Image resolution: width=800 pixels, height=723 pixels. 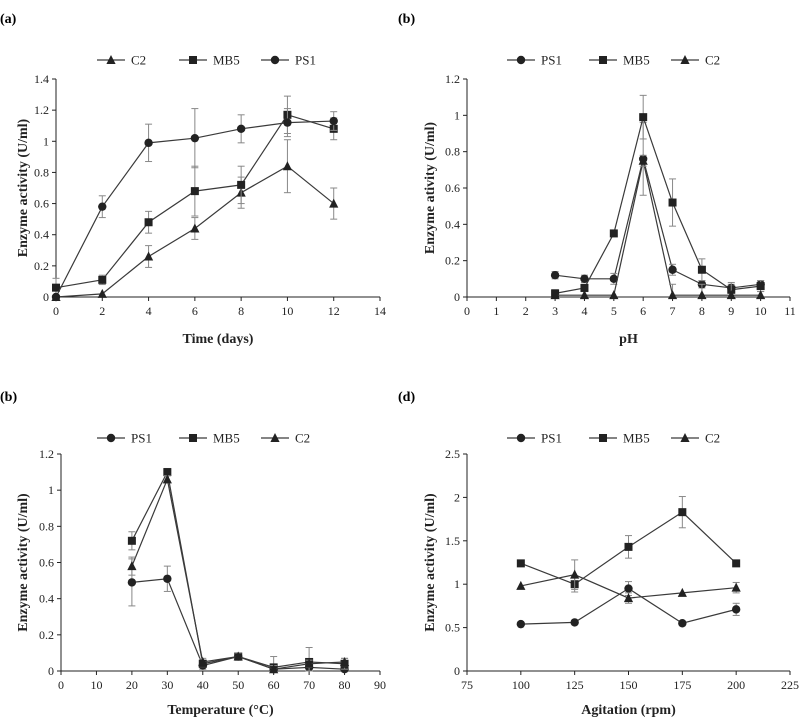 What do you see at coordinates (195, 311) in the screenshot?
I see `x-tick-label: 6` at bounding box center [195, 311].